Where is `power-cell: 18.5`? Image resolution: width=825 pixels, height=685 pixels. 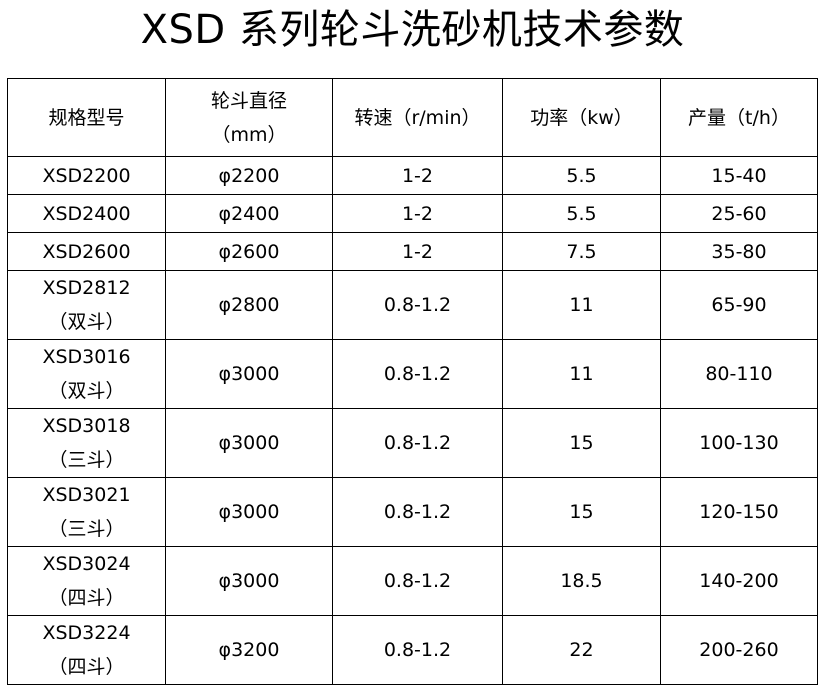
power-cell: 18.5 is located at coordinates (581, 581).